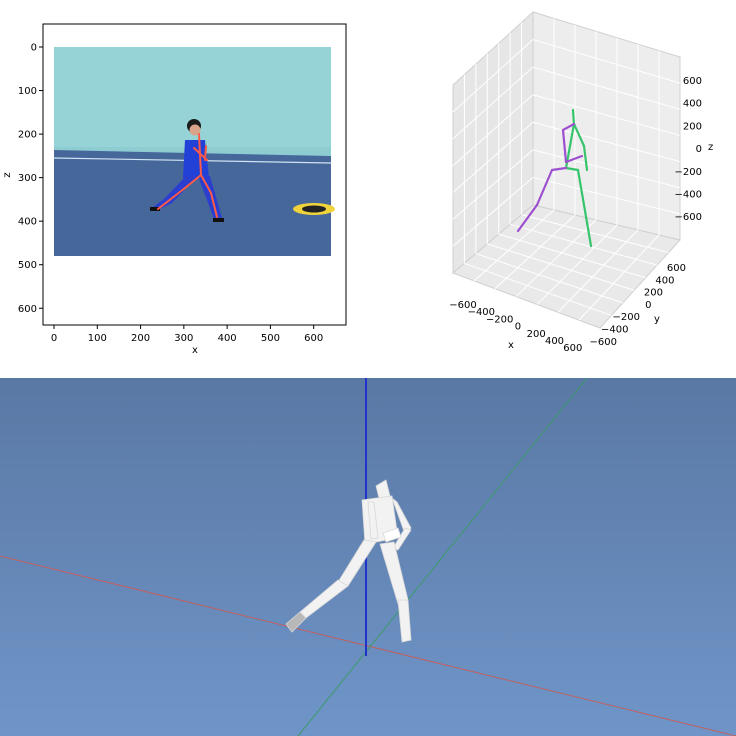 The height and width of the screenshot is (736, 736). I want to click on plot3d-ytick-label: 400, so click(664, 280).